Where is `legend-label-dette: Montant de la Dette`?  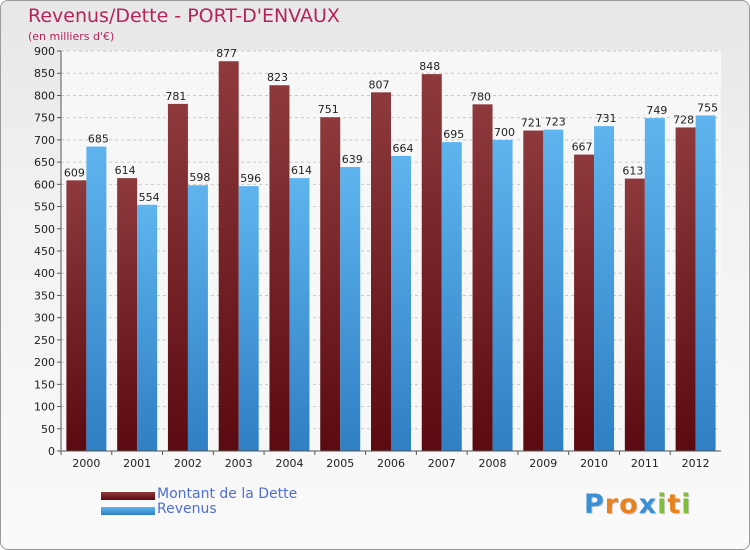 legend-label-dette: Montant de la Dette is located at coordinates (227, 494).